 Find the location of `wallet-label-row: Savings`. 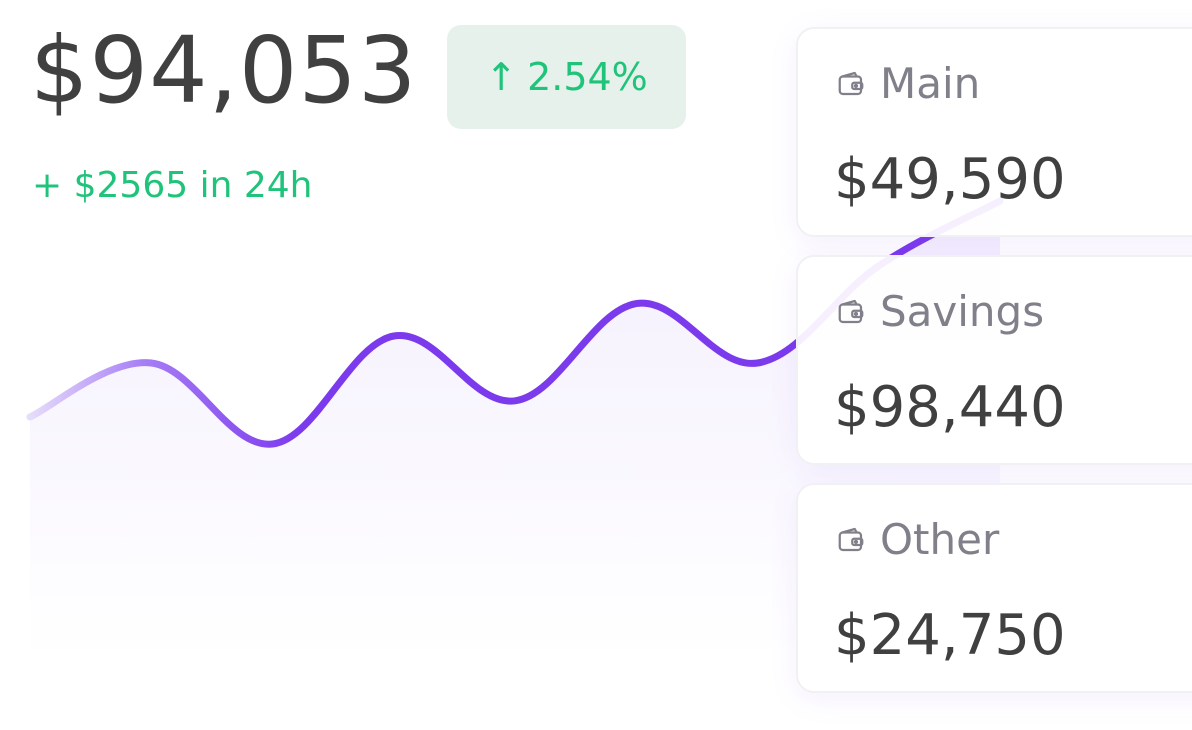

wallet-label-row: Savings is located at coordinates (940, 311).